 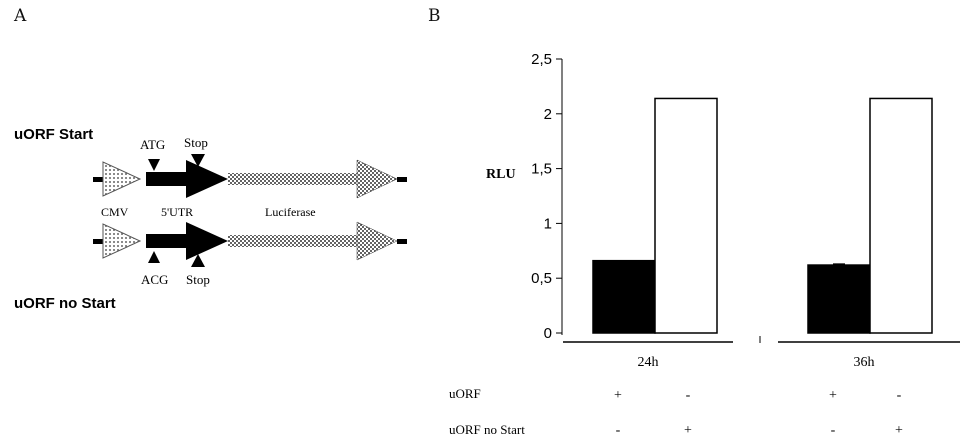 I want to click on stop2-label: Stop, so click(x=198, y=279).